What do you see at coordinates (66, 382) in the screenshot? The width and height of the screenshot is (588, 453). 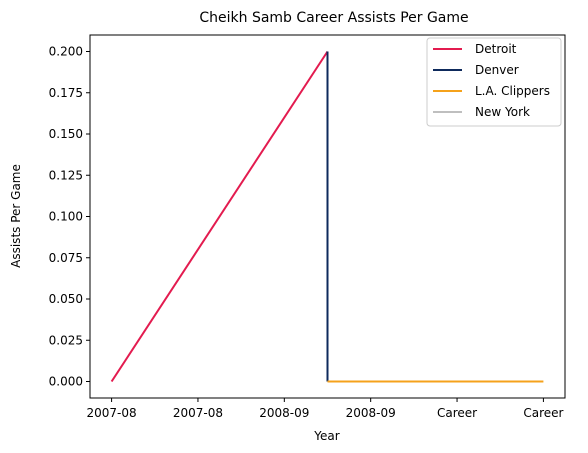 I see `y-tick-label: 0.000` at bounding box center [66, 382].